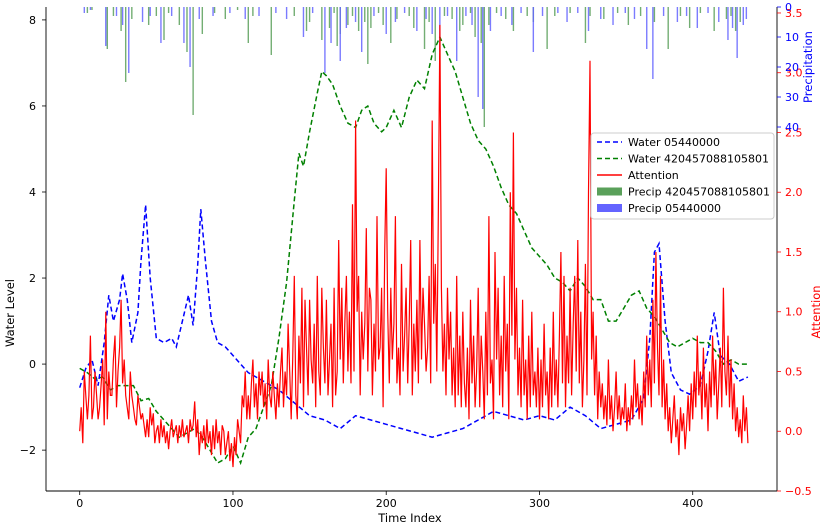  What do you see at coordinates (32, 364) in the screenshot?
I see `y-tick-label-left: 0` at bounding box center [32, 364].